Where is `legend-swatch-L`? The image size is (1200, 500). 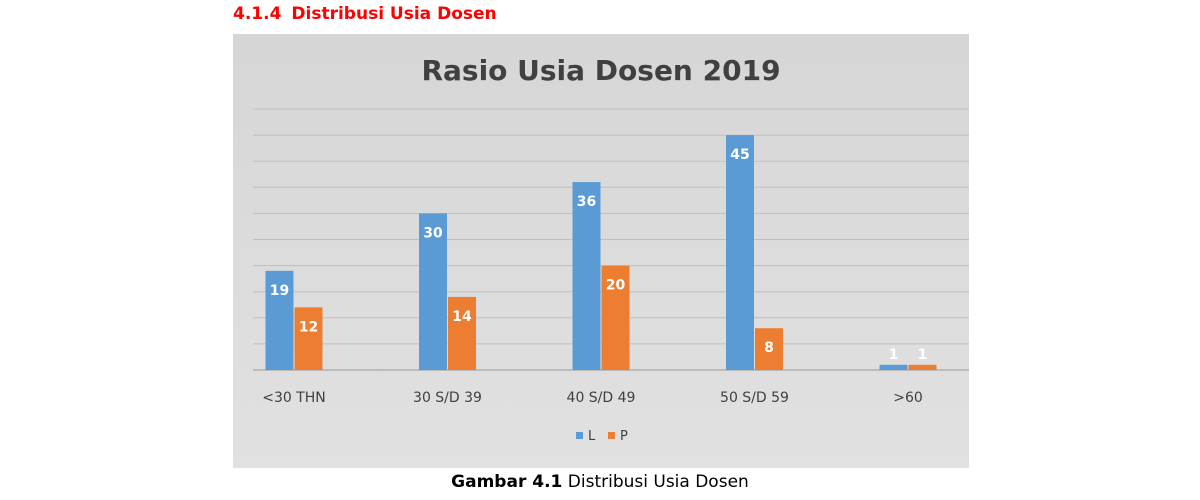
legend-swatch-L is located at coordinates (579, 435).